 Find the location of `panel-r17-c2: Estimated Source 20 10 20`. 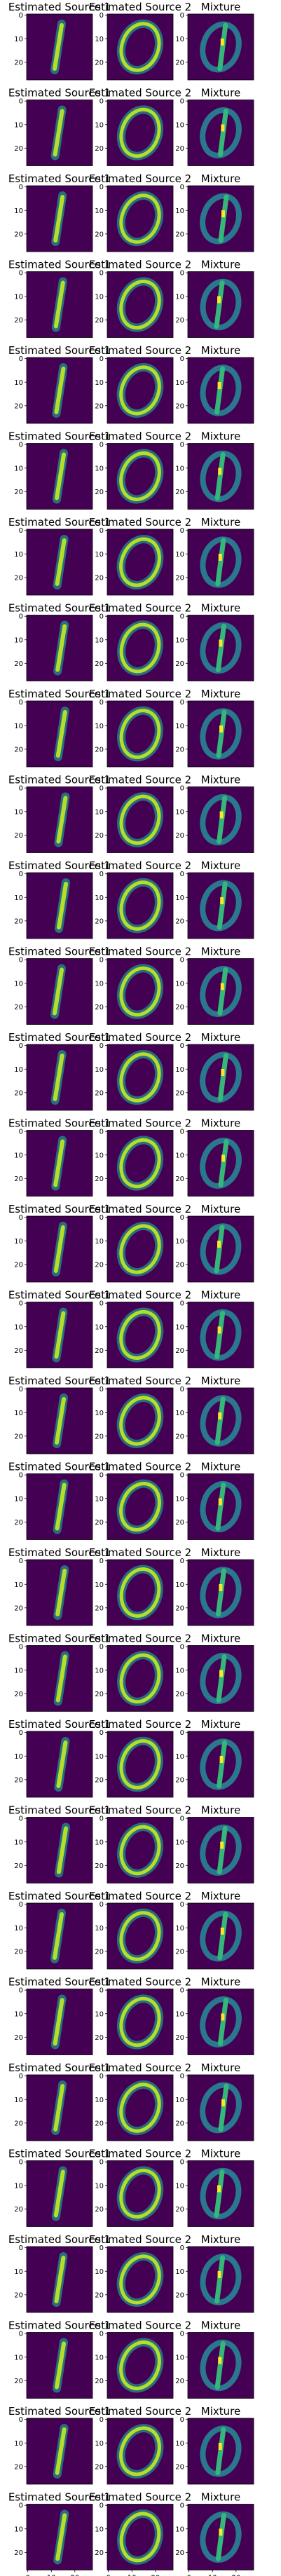

panel-r17-c2: Estimated Source 20 10 20 is located at coordinates (140, 1414).